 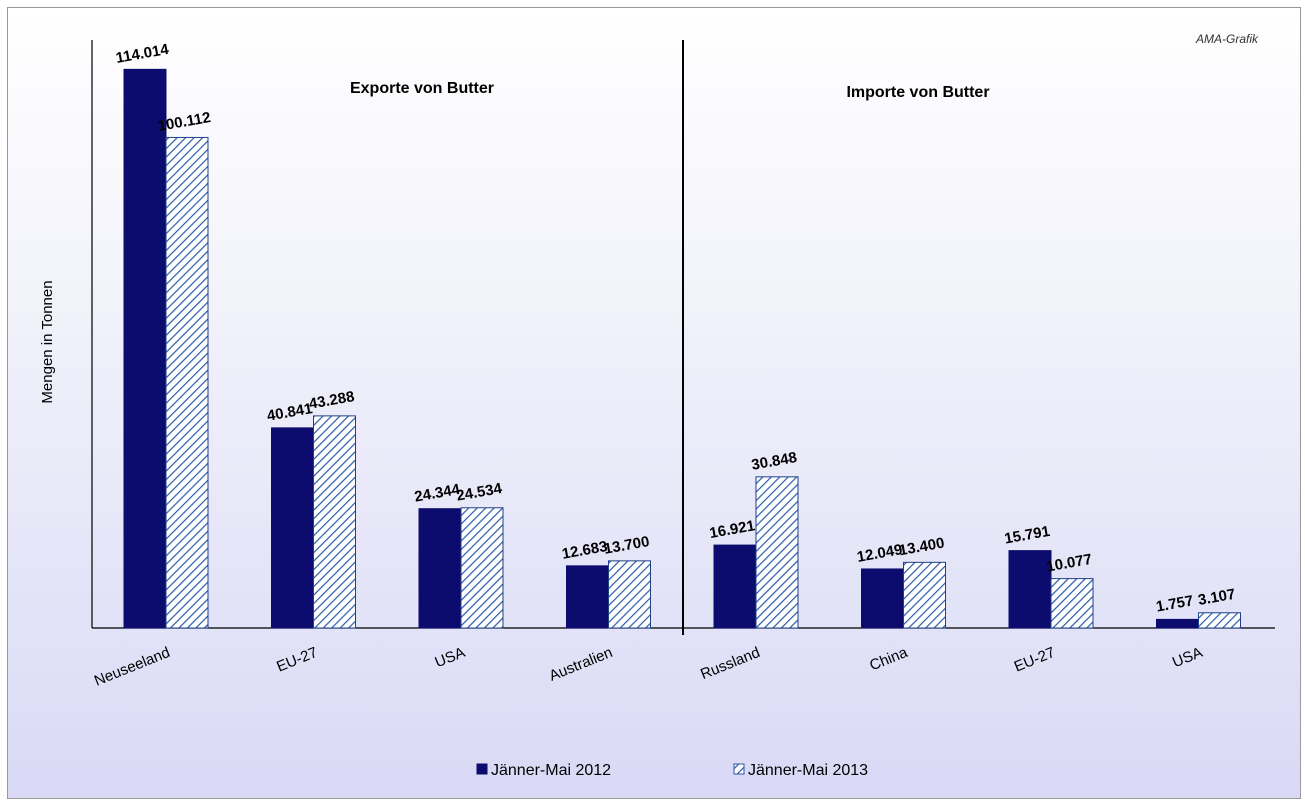 I want to click on legend: Jänner-Mai 2012 Jänner-Mai 2013, so click(x=672, y=770).